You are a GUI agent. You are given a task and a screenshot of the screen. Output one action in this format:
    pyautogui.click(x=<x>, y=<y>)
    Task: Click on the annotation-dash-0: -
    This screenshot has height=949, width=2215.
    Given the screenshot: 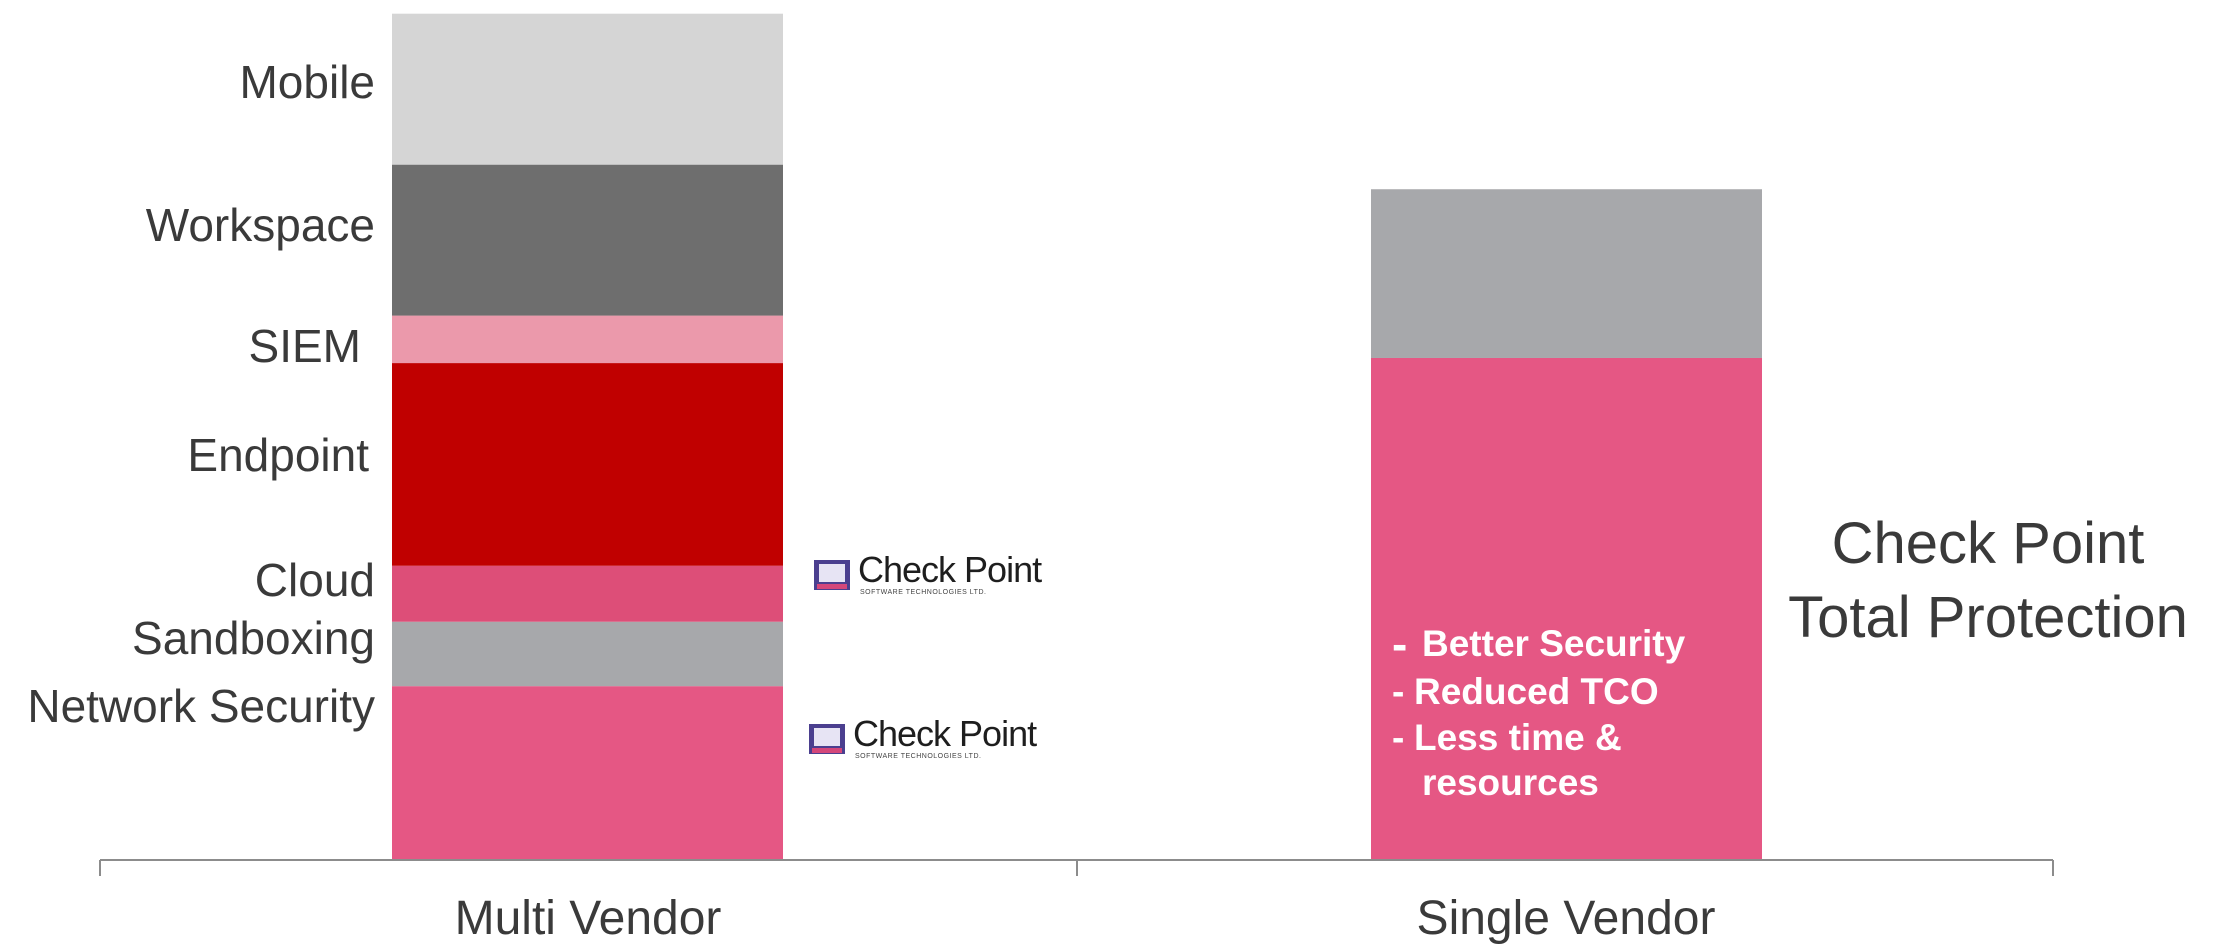 What is the action you would take?
    pyautogui.click(x=1399, y=644)
    